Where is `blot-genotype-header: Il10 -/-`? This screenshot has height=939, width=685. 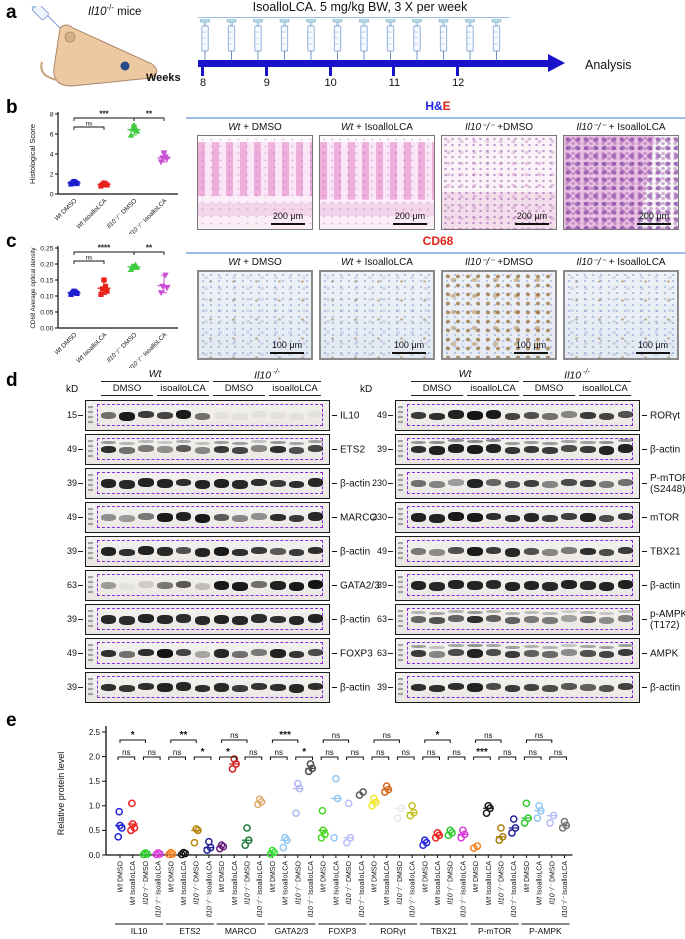 blot-genotype-header: Il10 -/- is located at coordinates (267, 375).